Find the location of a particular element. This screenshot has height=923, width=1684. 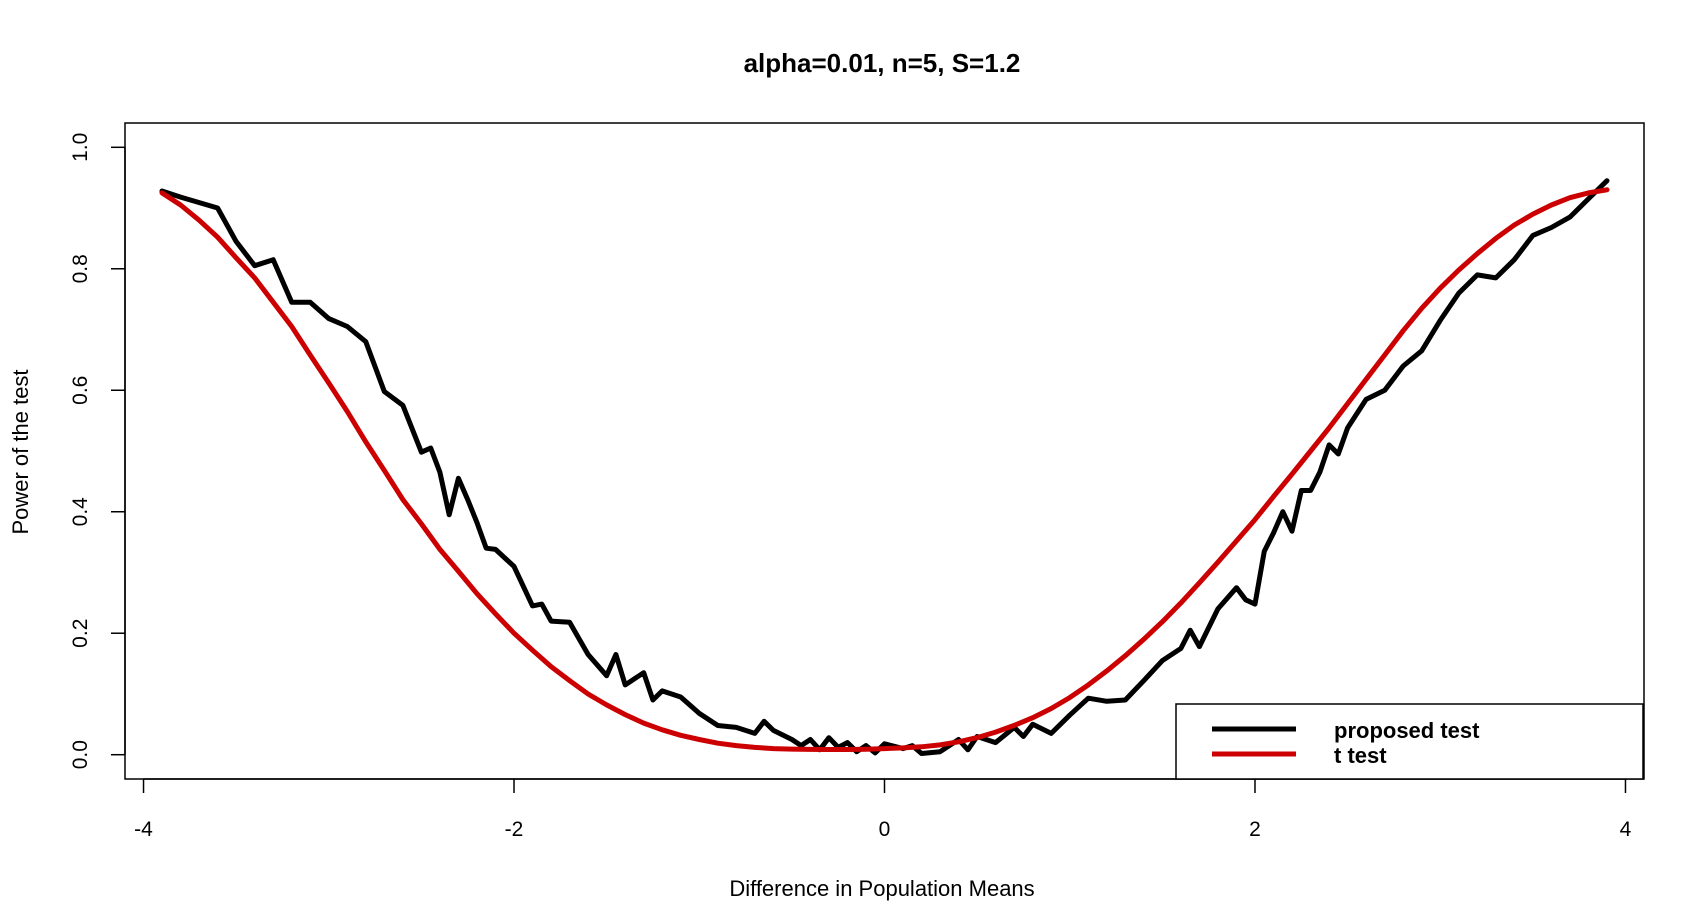

x-tick-label: -4 is located at coordinates (143, 829).